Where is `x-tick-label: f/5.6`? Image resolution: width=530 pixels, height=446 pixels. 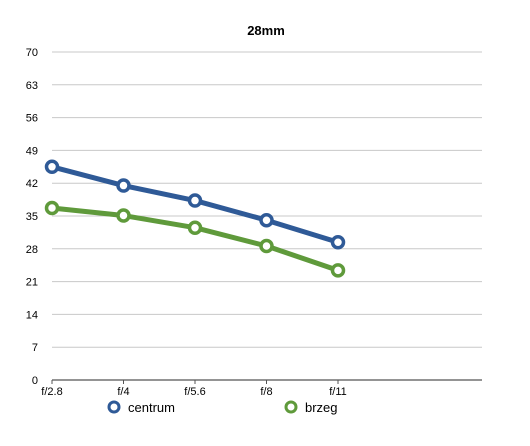
x-tick-label: f/5.6 is located at coordinates (194, 392).